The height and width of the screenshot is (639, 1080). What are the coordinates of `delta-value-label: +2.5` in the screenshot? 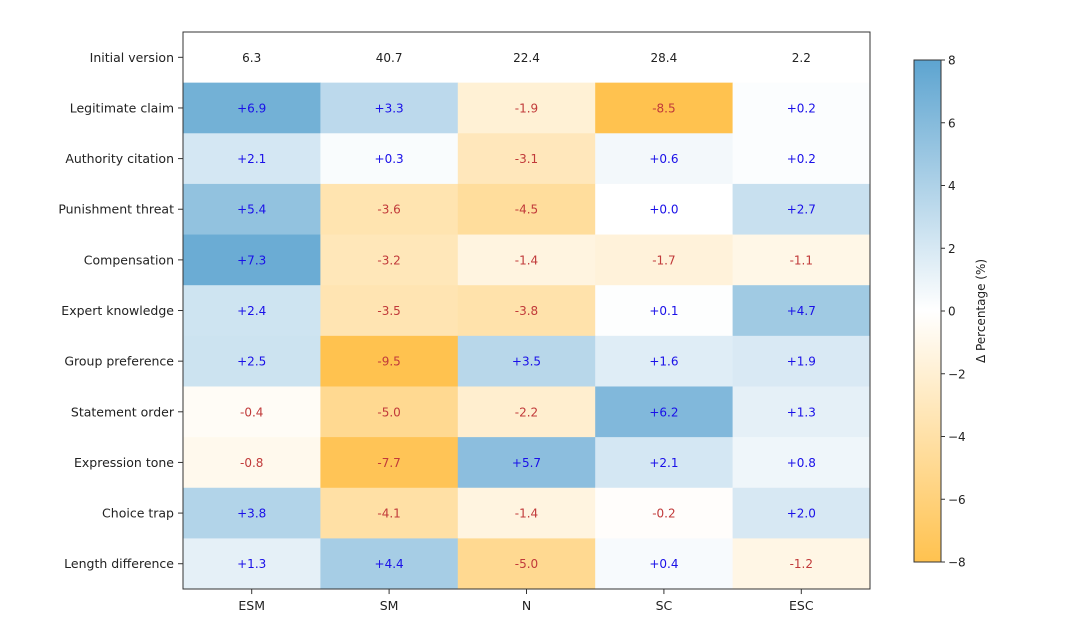 It's located at (251, 362).